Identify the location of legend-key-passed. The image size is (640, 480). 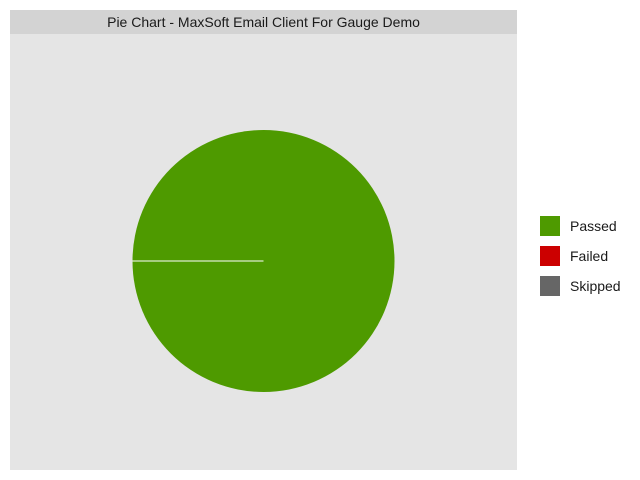
(550, 226).